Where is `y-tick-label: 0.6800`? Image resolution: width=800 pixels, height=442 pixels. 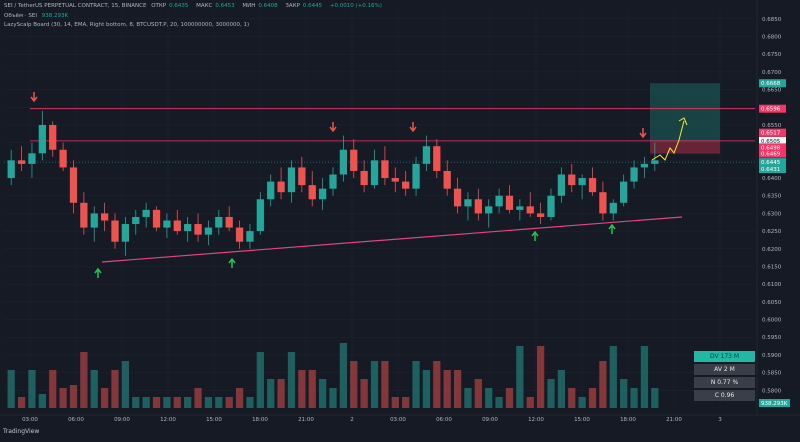 y-tick-label: 0.6800 is located at coordinates (772, 38).